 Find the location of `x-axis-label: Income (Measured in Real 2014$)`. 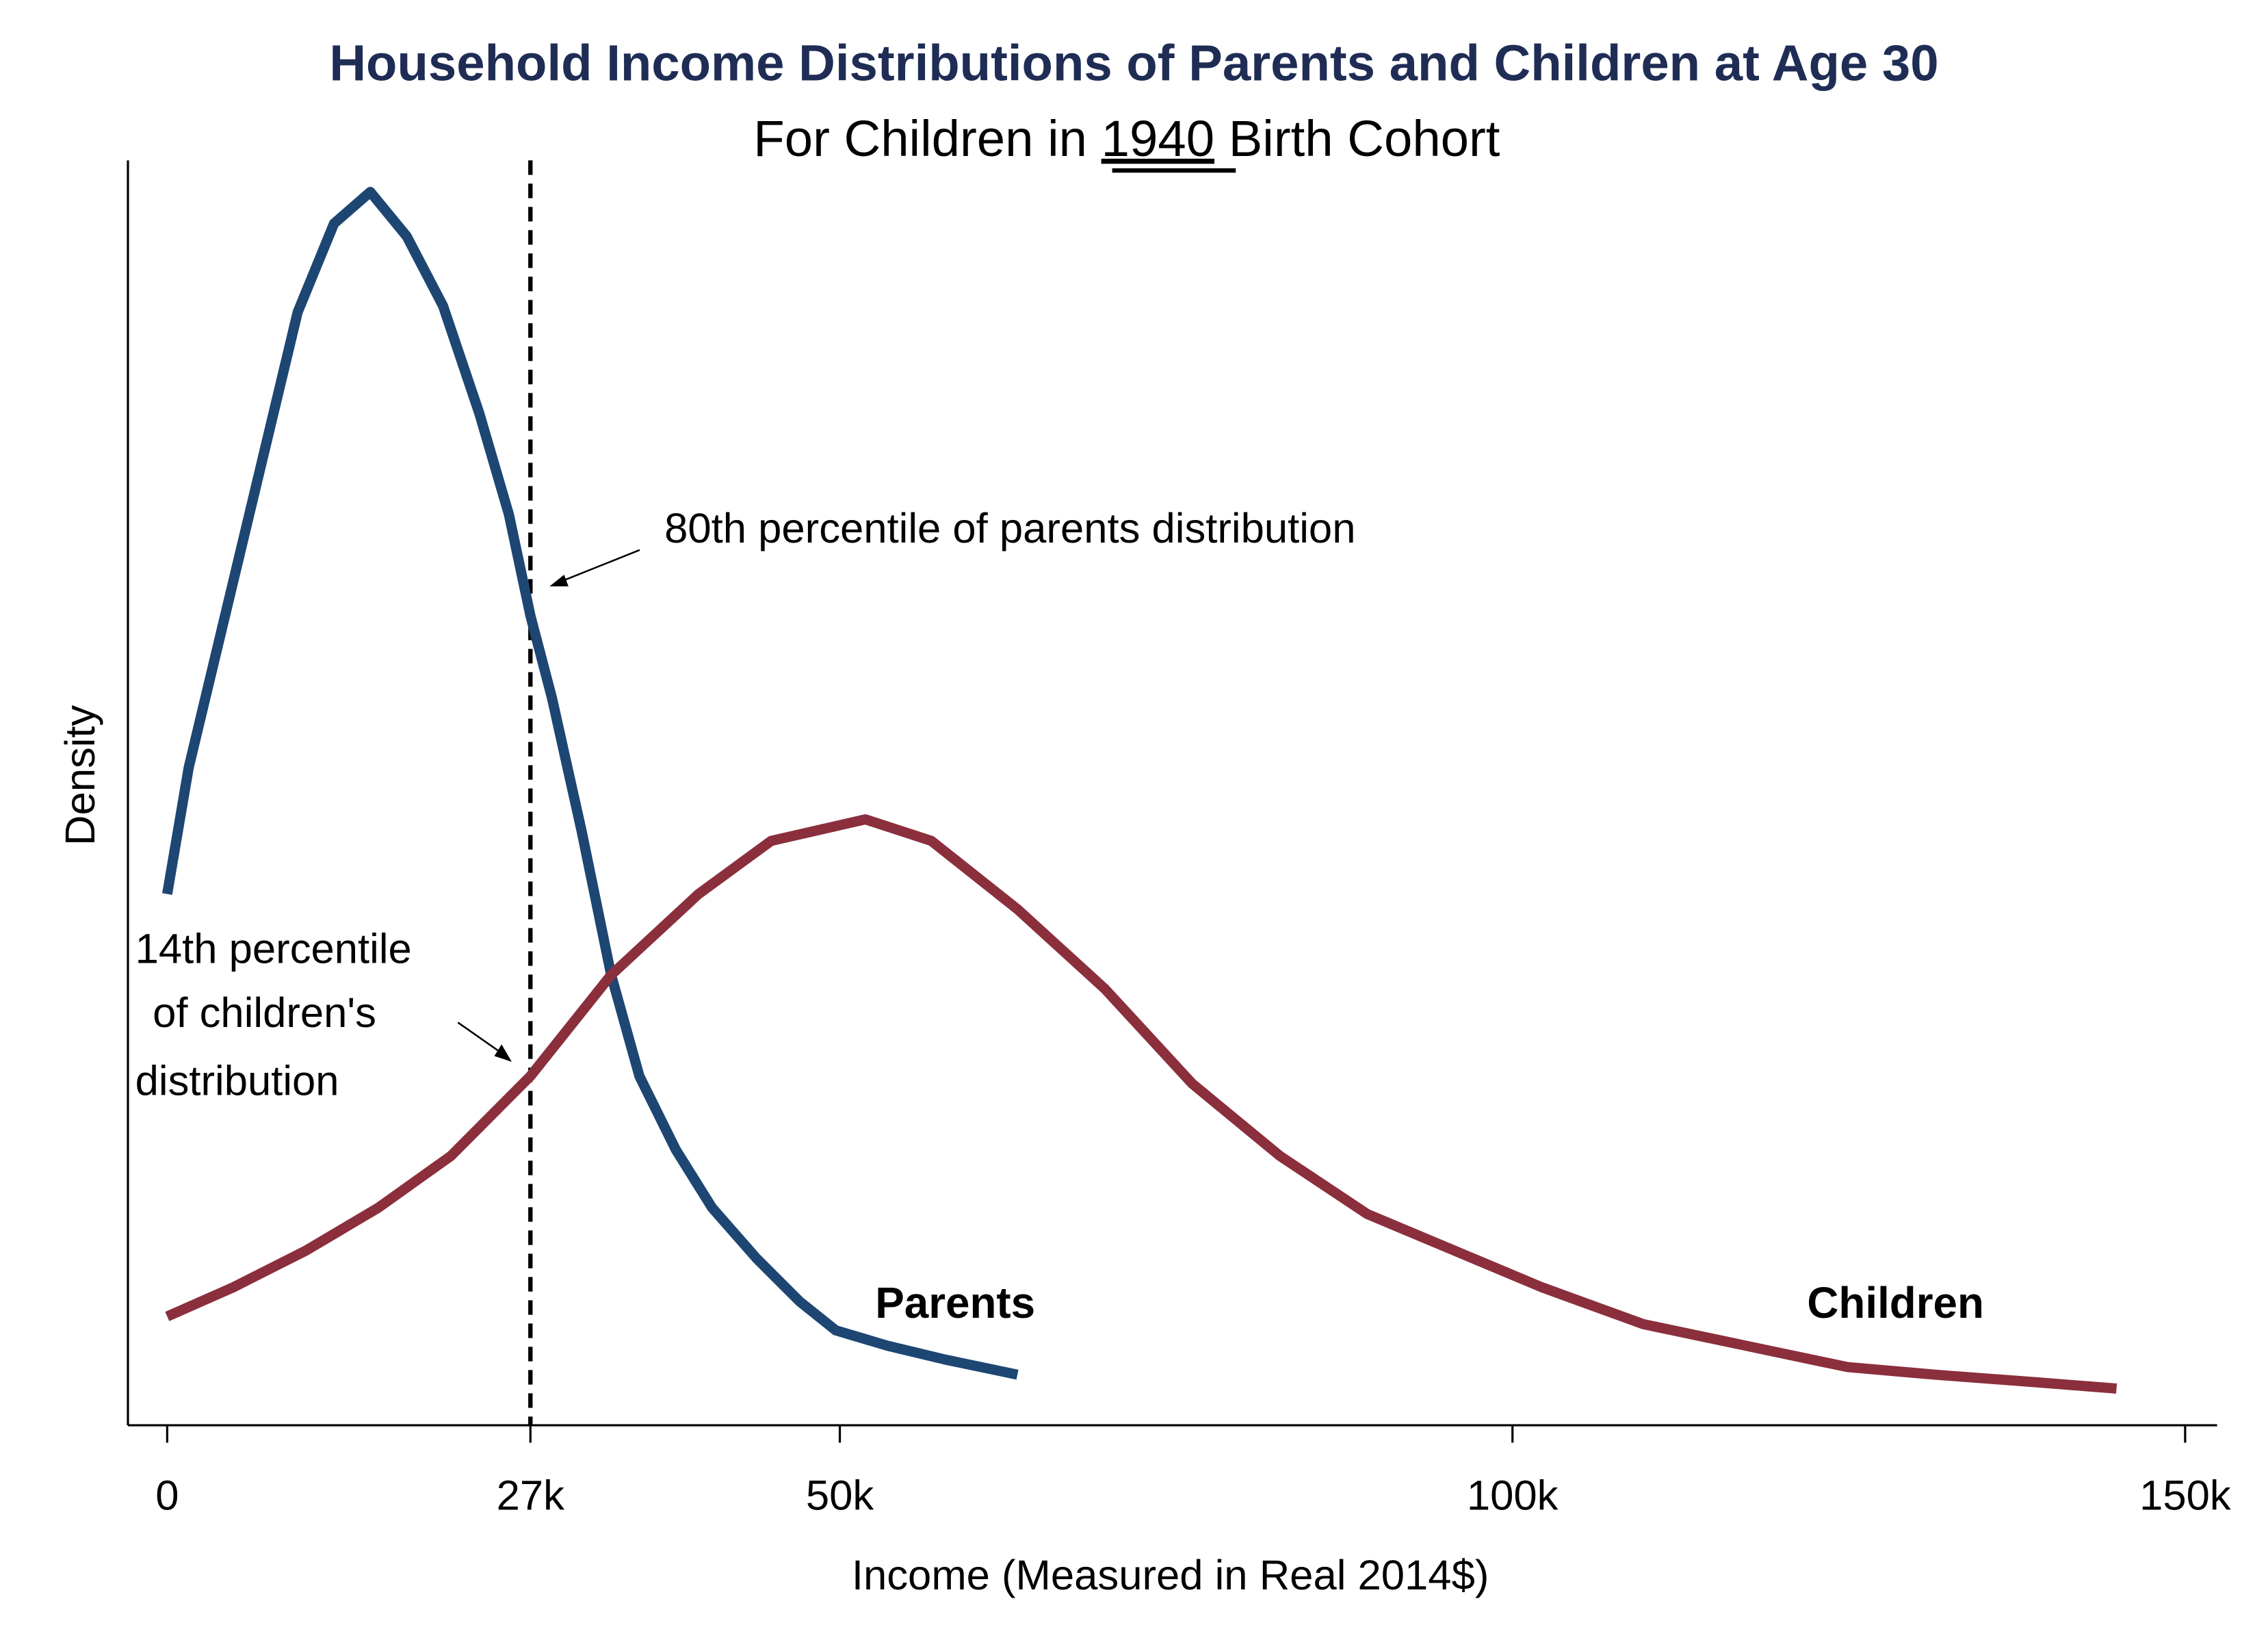

x-axis-label: Income (Measured in Real 2014$) is located at coordinates (1170, 1575).